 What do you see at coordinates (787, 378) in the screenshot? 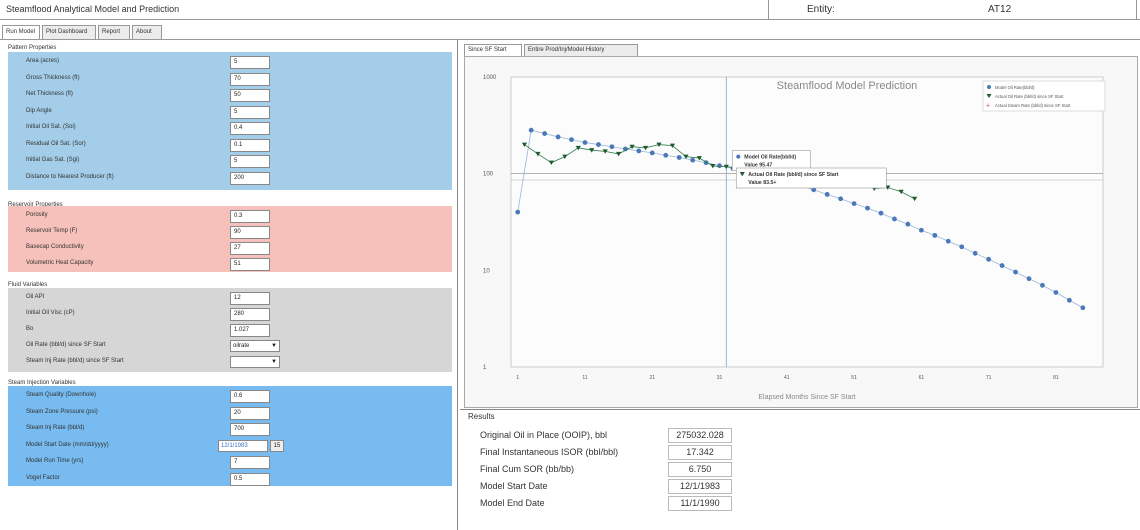
I see `x-tick-label: 41` at bounding box center [787, 378].